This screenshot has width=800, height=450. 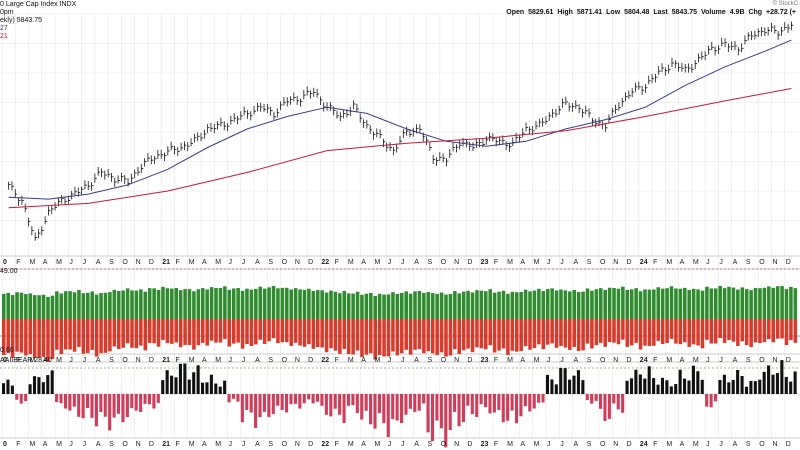 I want to click on x-tick-label: N, so click(x=774, y=360).